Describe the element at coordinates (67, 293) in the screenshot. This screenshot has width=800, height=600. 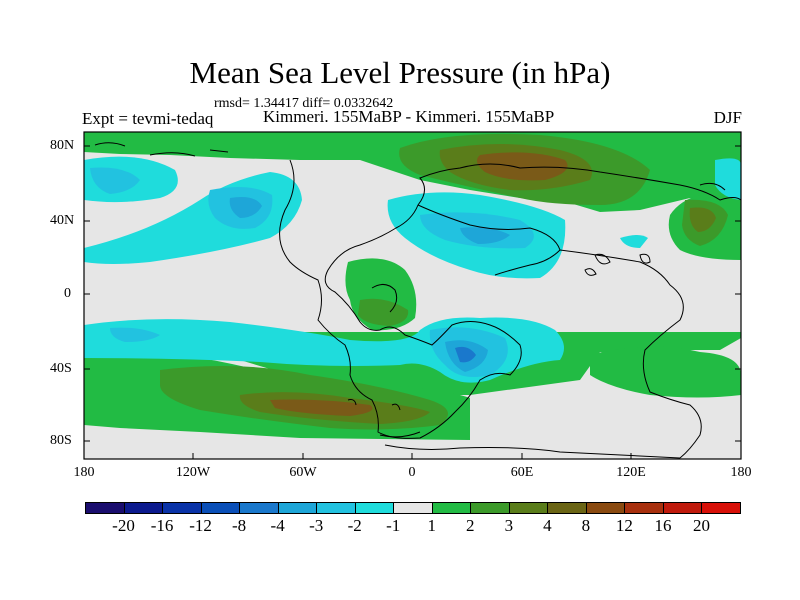
I see `lat-tick-0: 0` at that location.